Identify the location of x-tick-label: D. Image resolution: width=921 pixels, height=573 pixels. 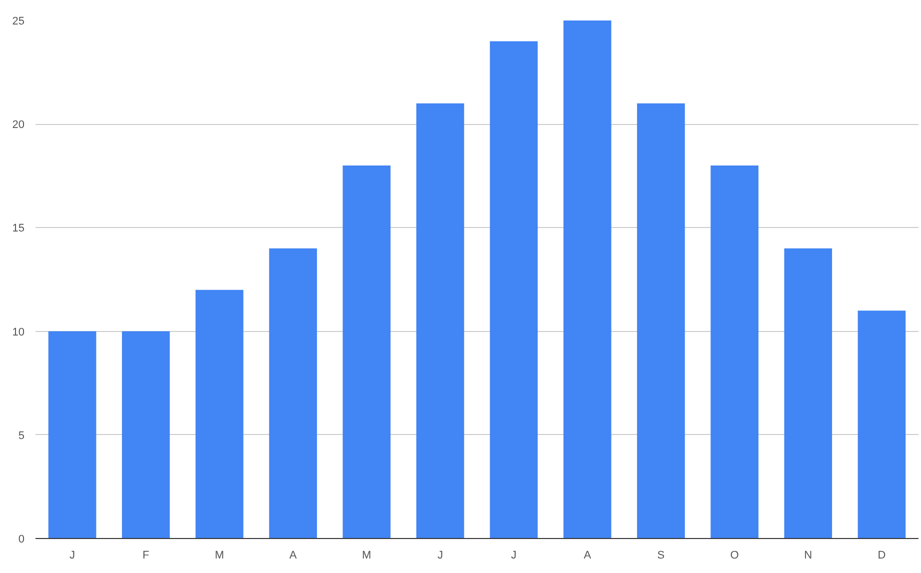
(882, 556).